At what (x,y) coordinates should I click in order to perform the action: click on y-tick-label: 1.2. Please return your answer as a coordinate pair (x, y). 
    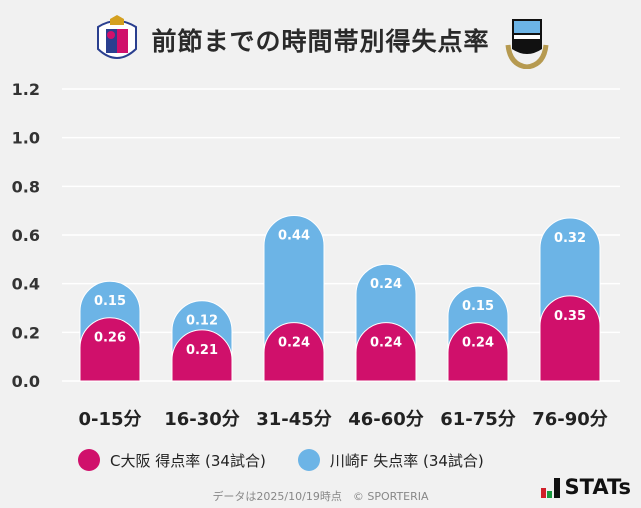
    Looking at the image, I should click on (26, 89).